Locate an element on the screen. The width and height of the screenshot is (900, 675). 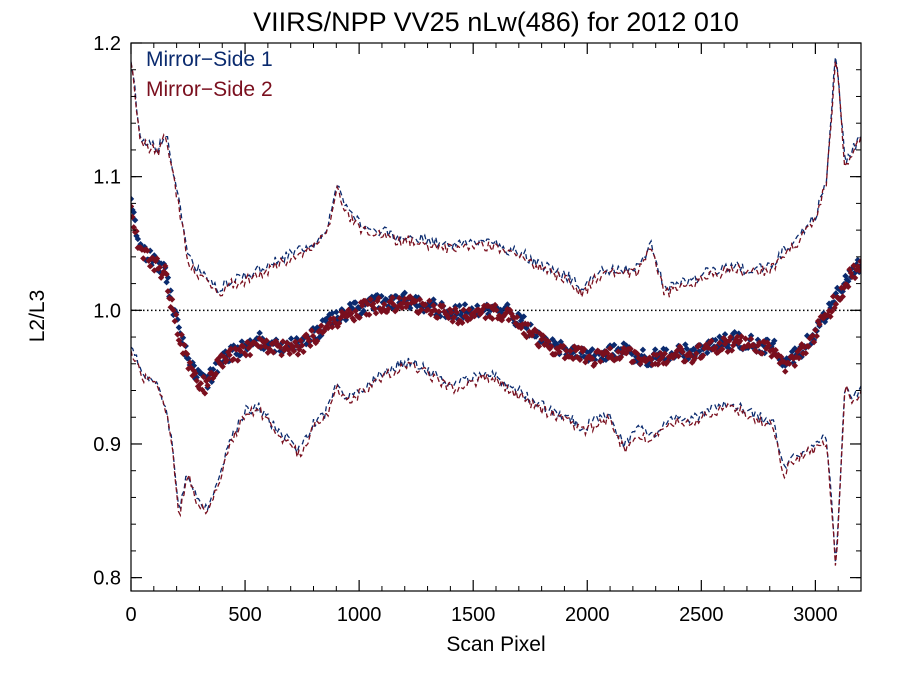
y-tick-label: 1.1 is located at coordinates (107, 178).